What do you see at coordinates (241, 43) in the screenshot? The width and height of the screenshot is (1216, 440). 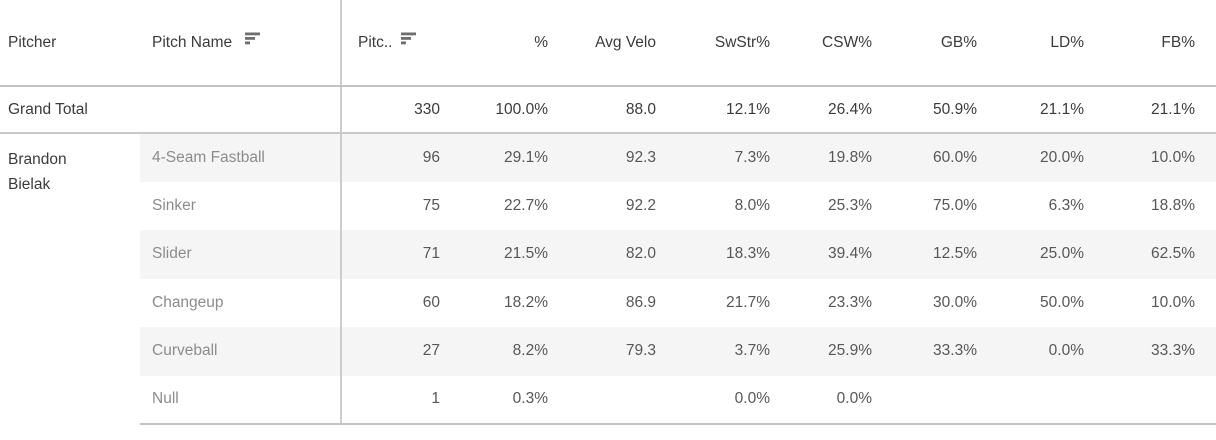 I see `column-header-pitch-name: Pitch Name` at bounding box center [241, 43].